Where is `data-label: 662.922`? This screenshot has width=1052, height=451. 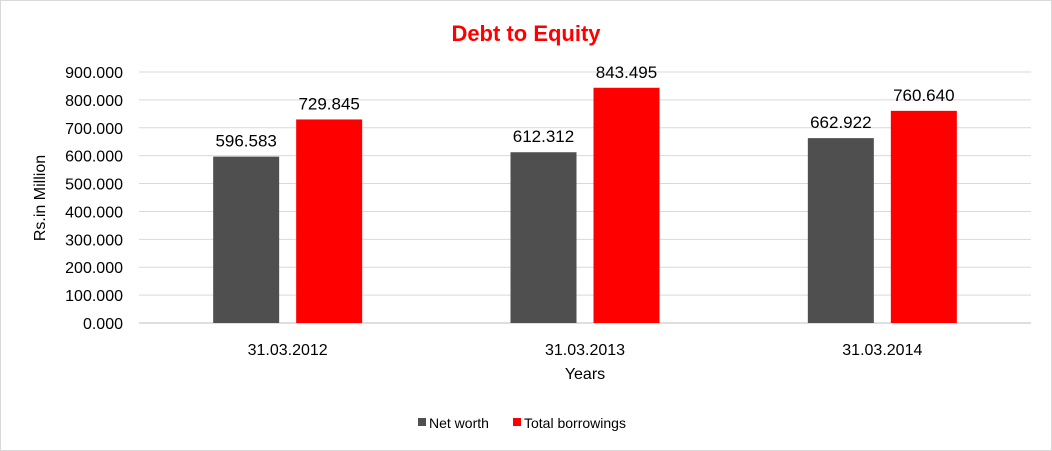 data-label: 662.922 is located at coordinates (840, 122).